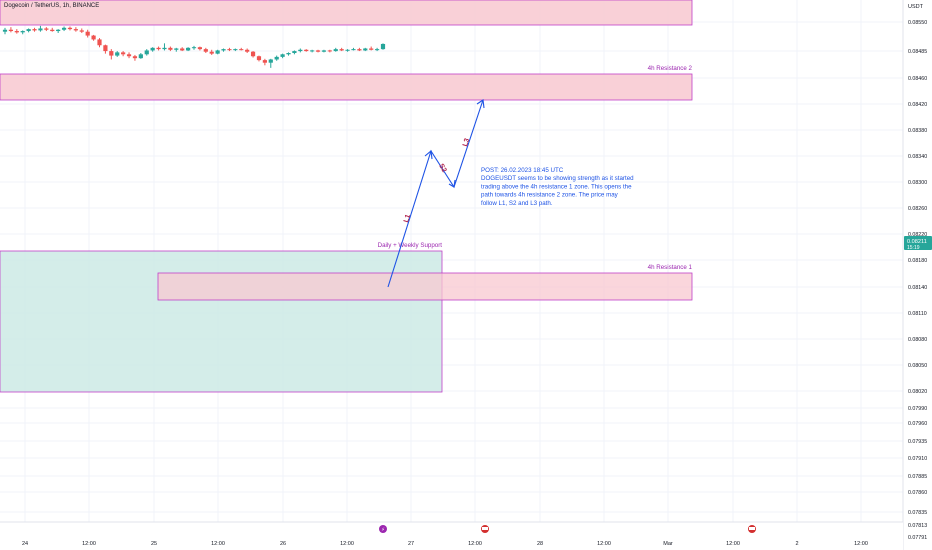 The image size is (932, 550). I want to click on price-tick-label: 0.07960, so click(917, 424).